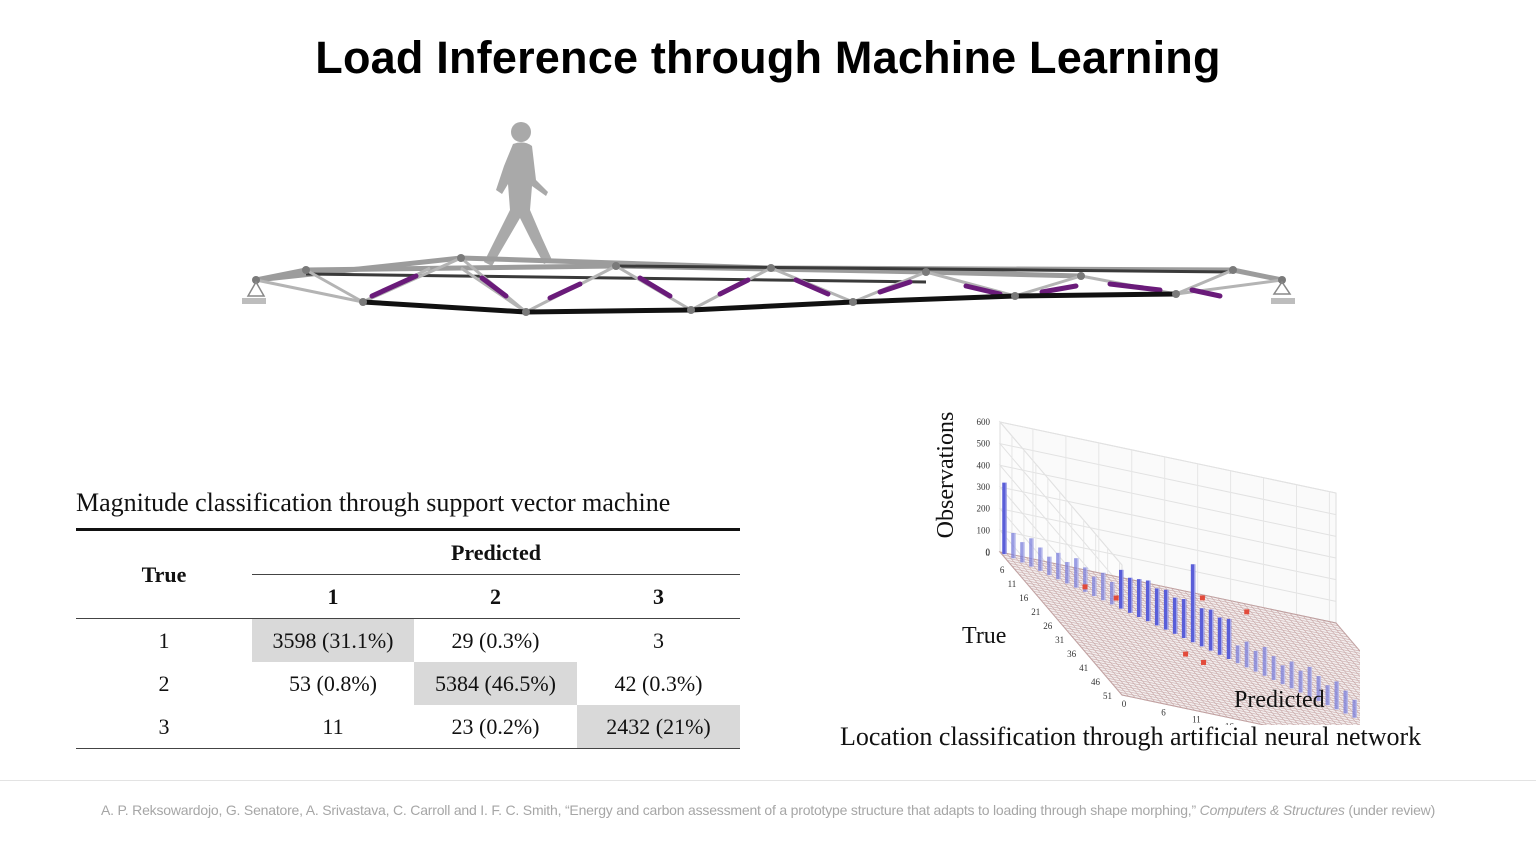 The image size is (1536, 864). I want to click on column-header: 1, so click(333, 596).